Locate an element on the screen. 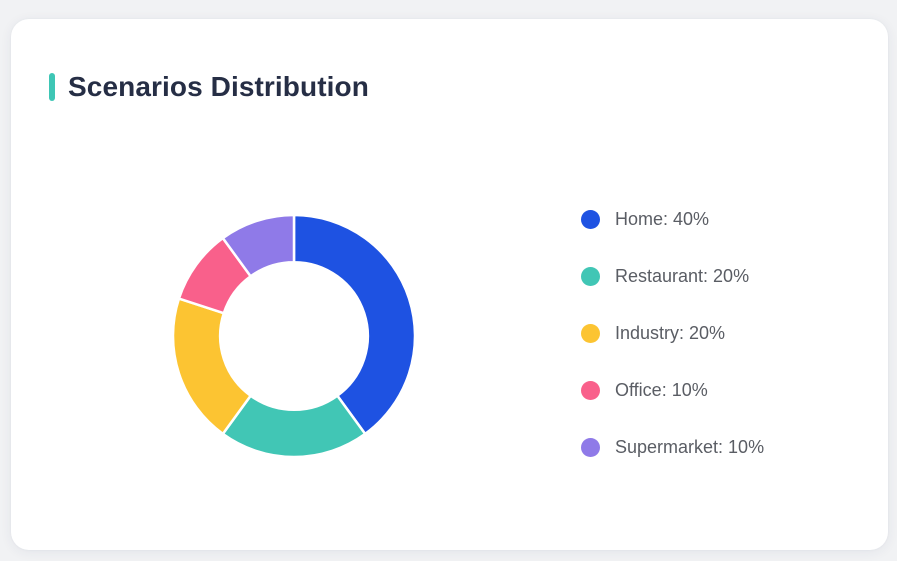 The width and height of the screenshot is (897, 561). card-header: Scenarios Distribution is located at coordinates (209, 87).